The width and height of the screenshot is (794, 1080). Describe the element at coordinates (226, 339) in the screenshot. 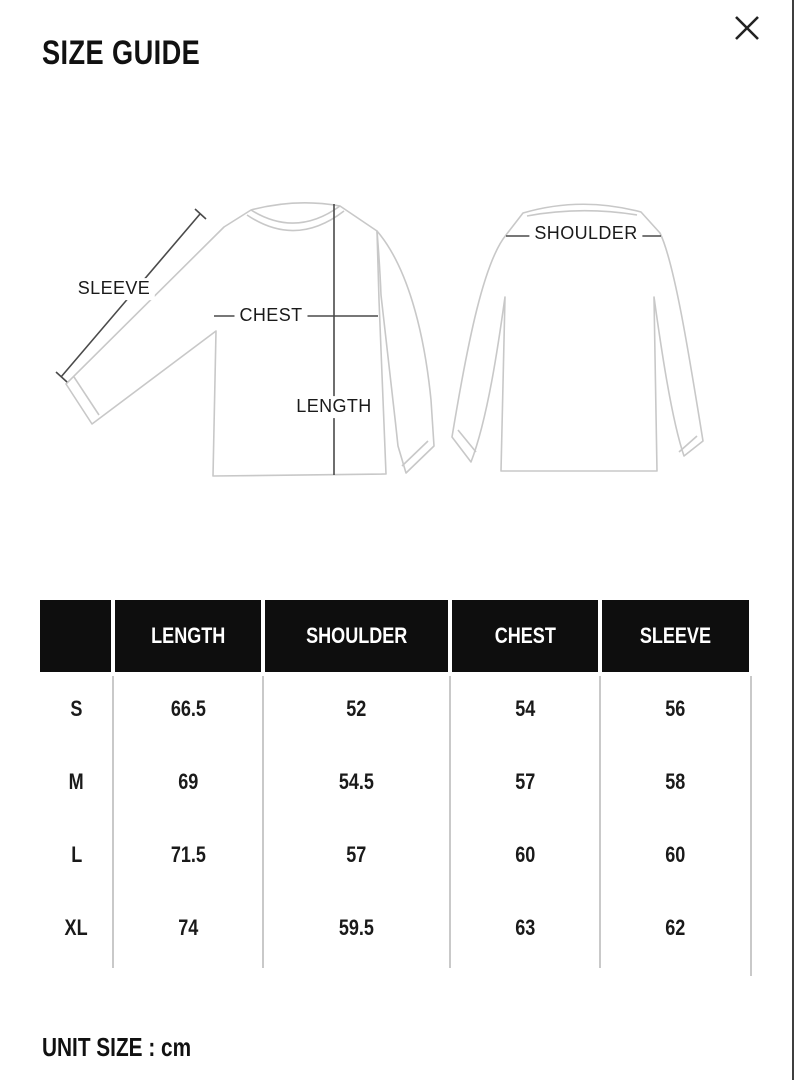

I see `front-shirt-outline` at that location.